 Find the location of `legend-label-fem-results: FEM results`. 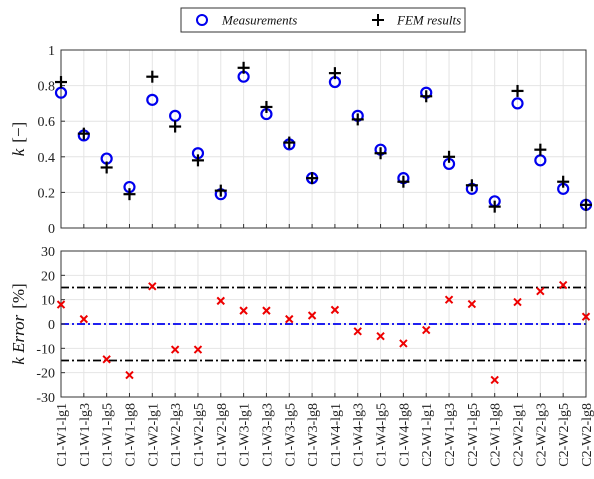

legend-label-fem-results: FEM results is located at coordinates (428, 20).